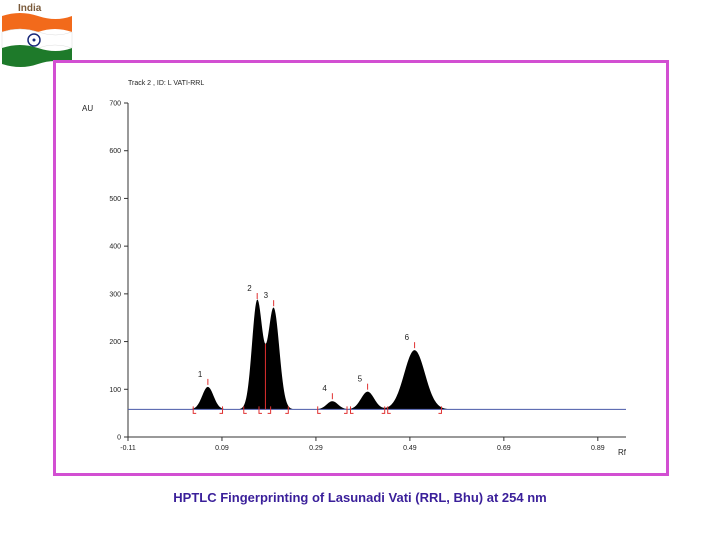 This screenshot has height=540, width=720. Describe the element at coordinates (200, 374) in the screenshot. I see `peak-1-label: 1` at that location.